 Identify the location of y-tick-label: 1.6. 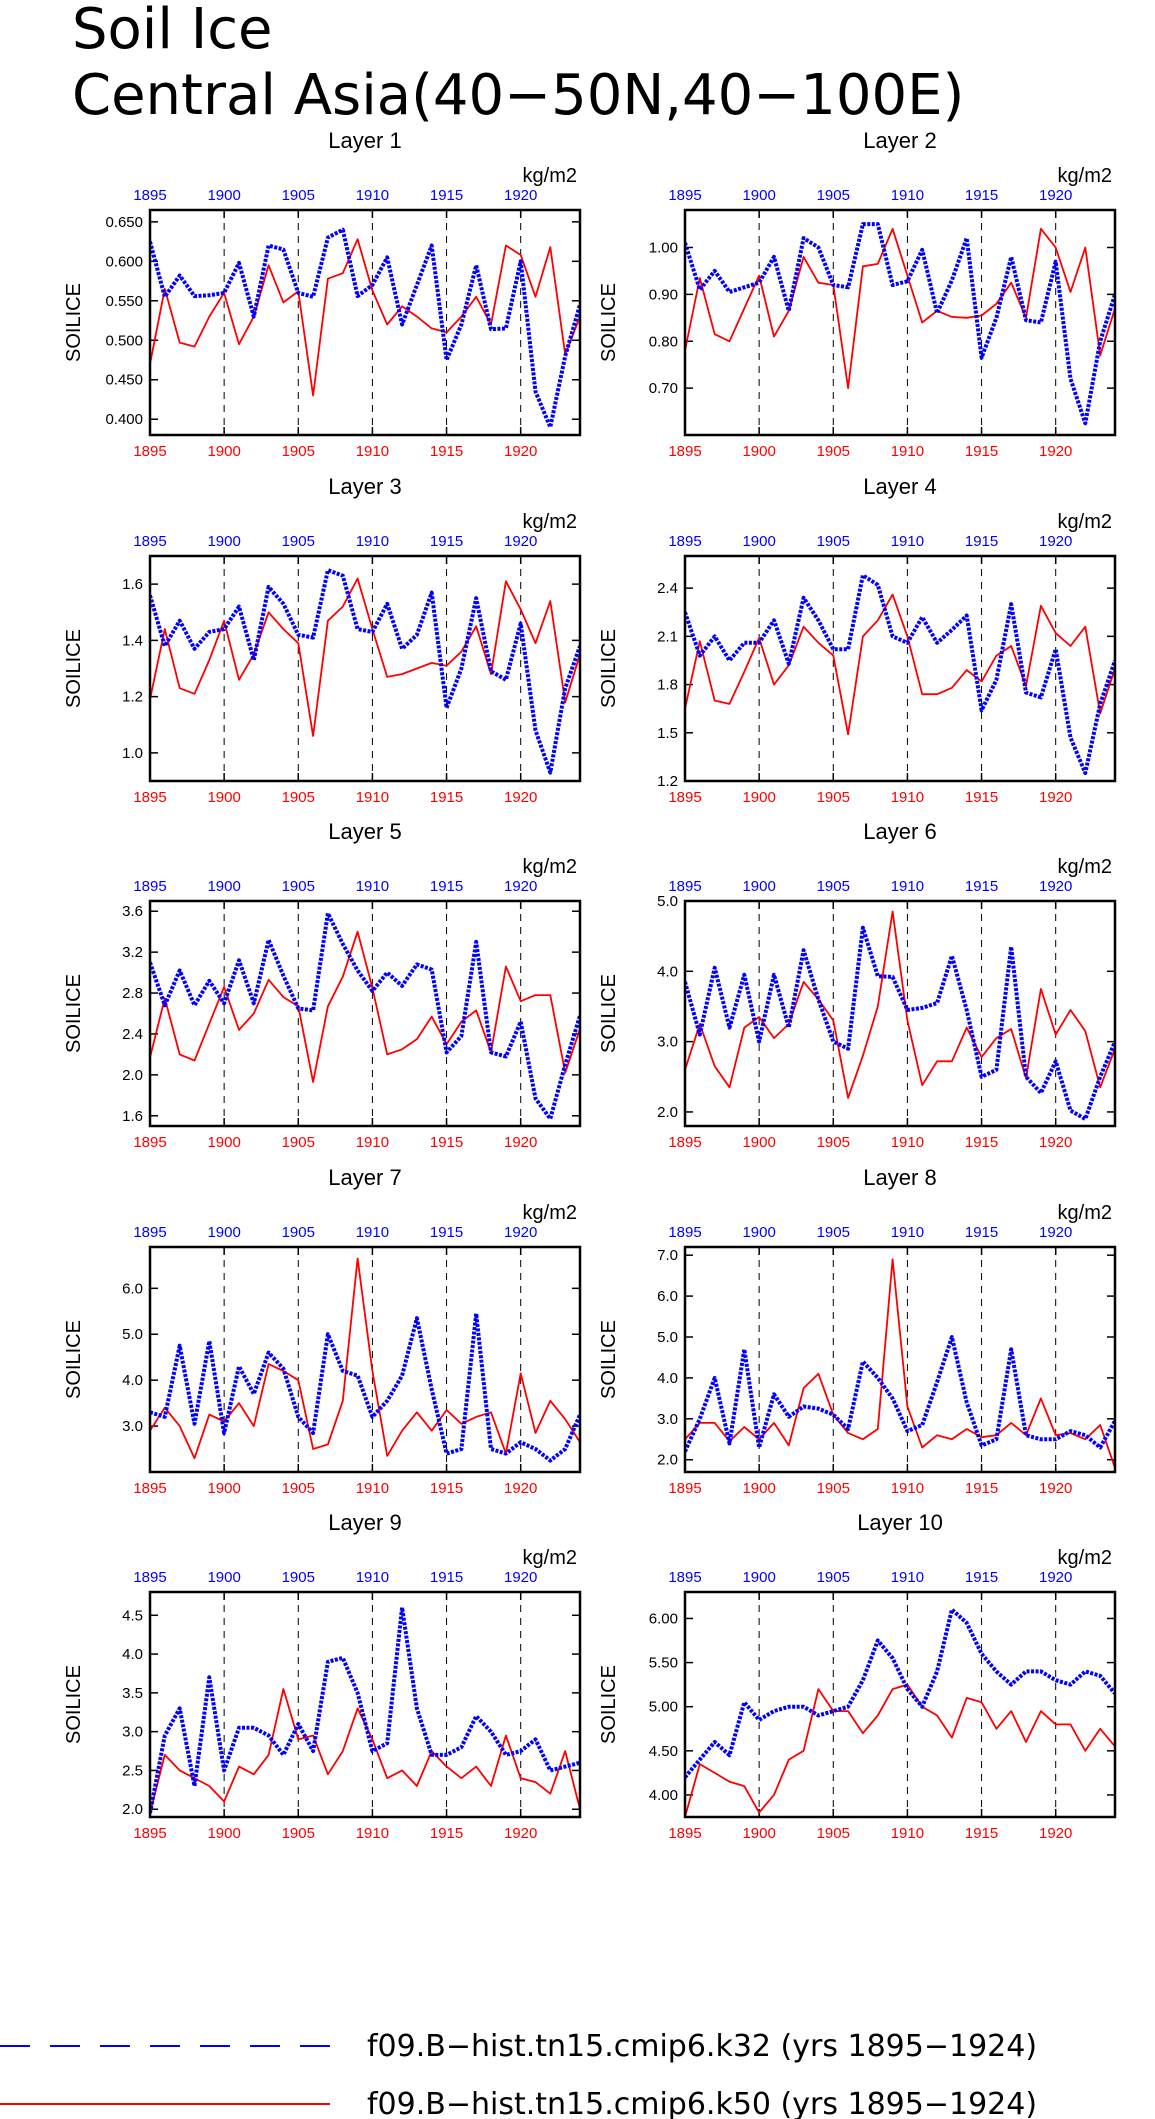
(132, 1116).